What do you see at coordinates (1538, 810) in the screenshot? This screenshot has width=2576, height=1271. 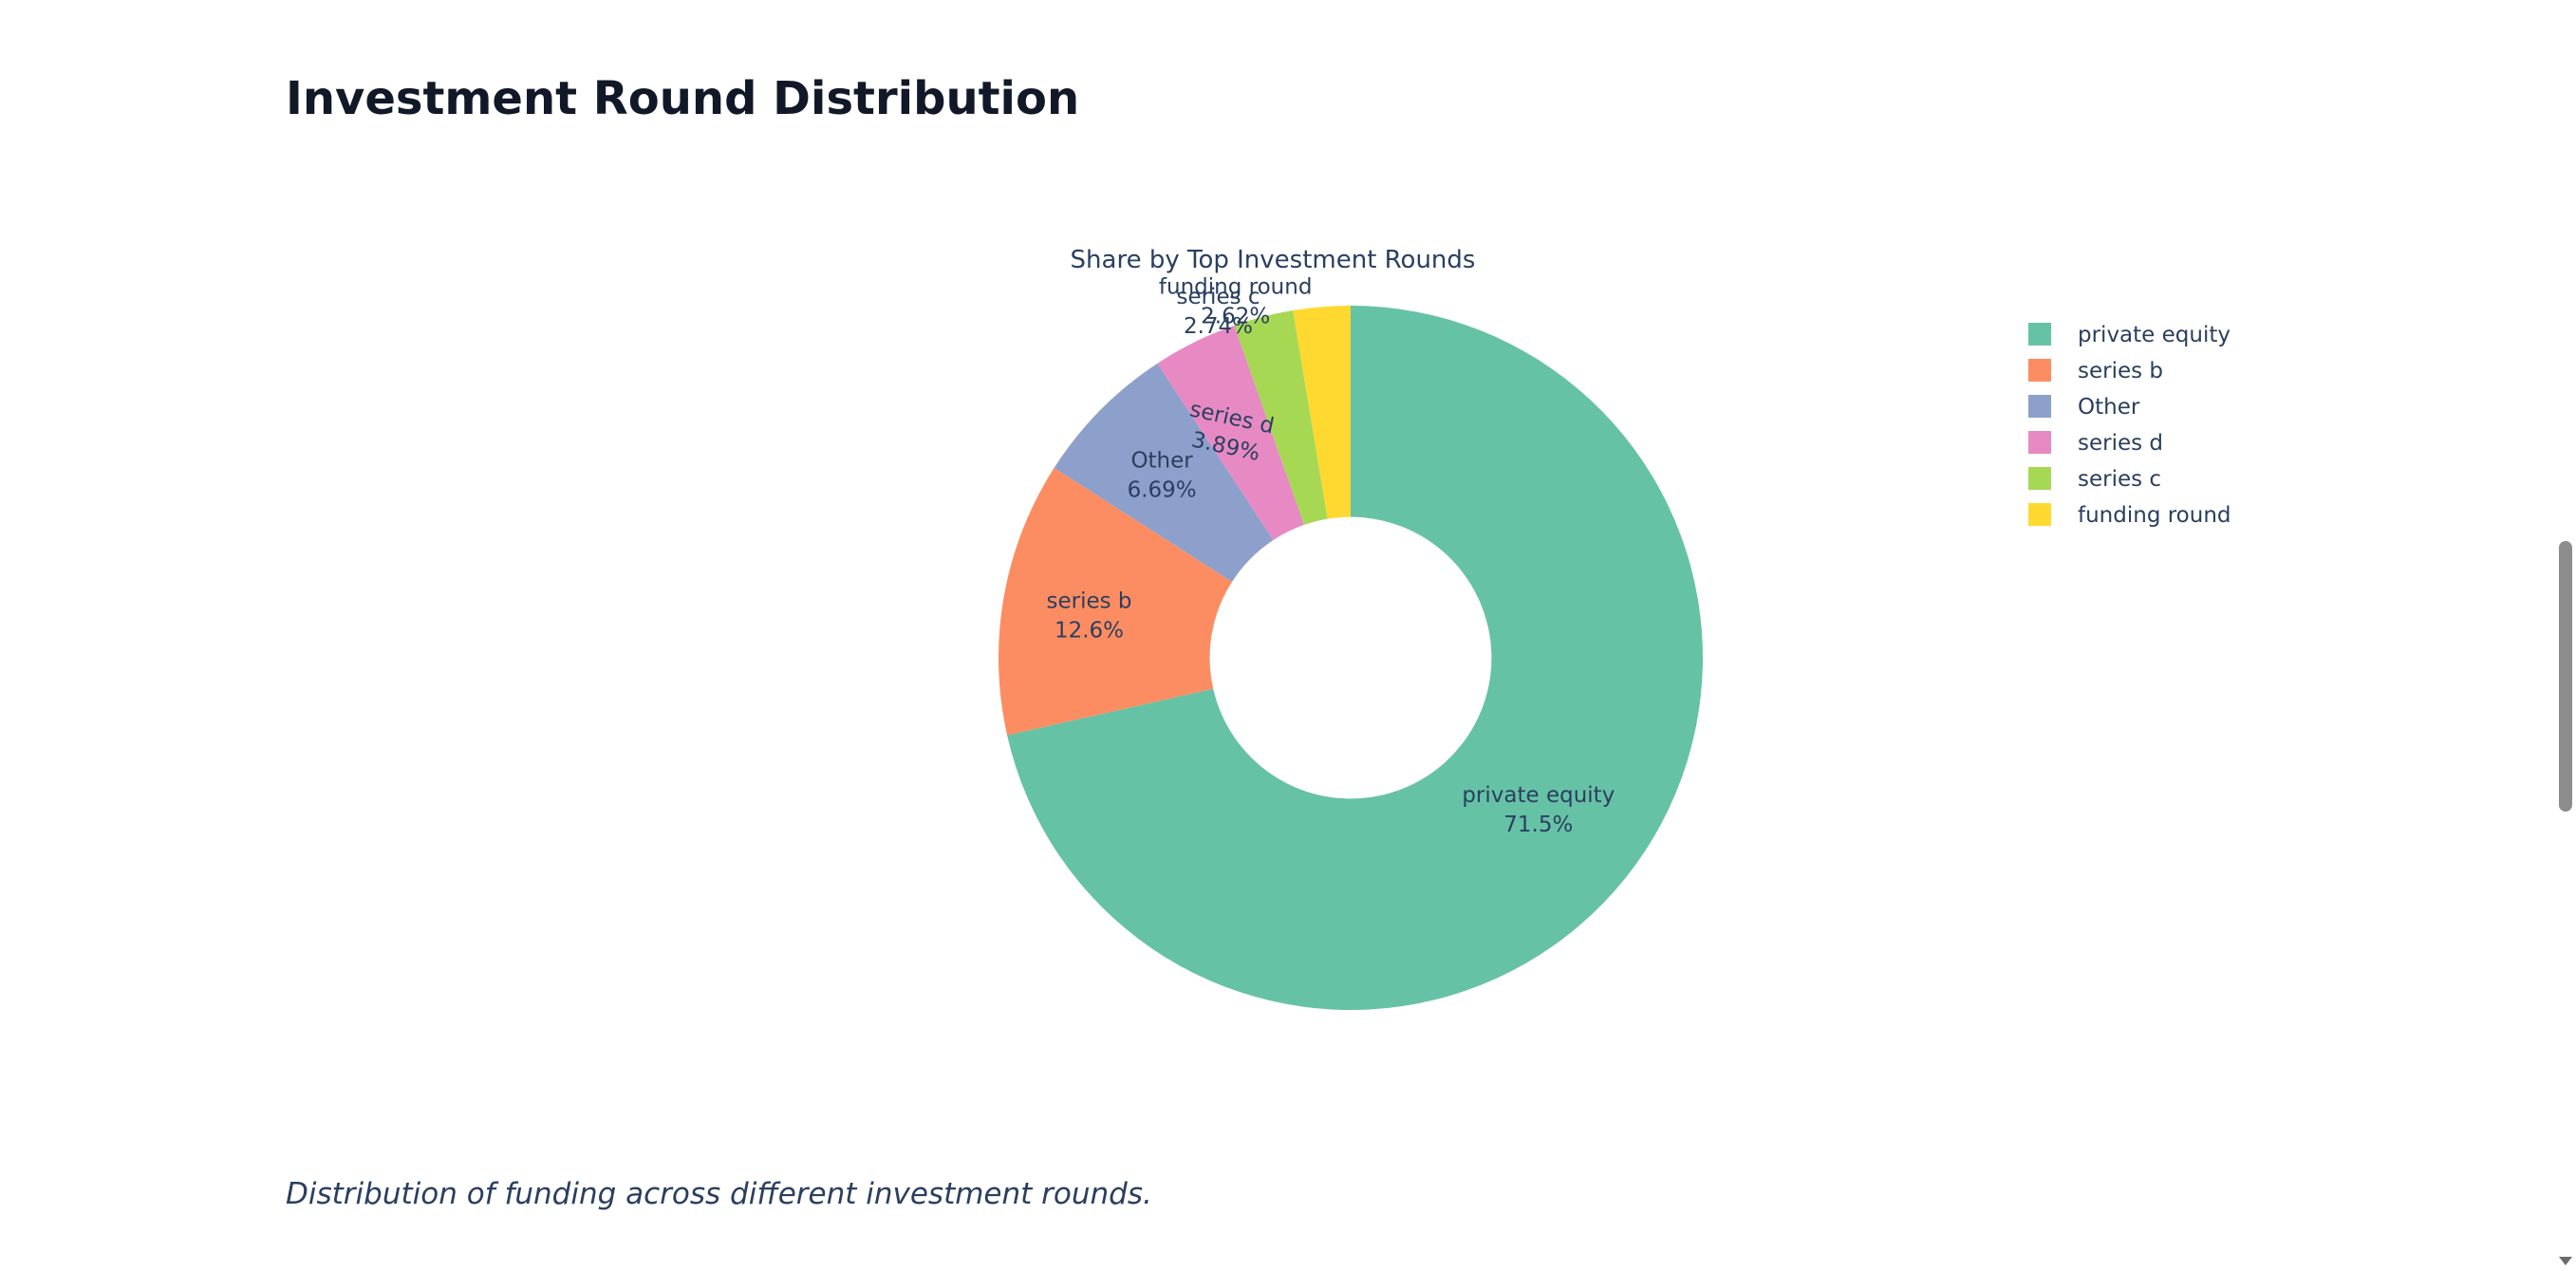 I see `slice-label-private-equity: private equity 71.5%` at bounding box center [1538, 810].